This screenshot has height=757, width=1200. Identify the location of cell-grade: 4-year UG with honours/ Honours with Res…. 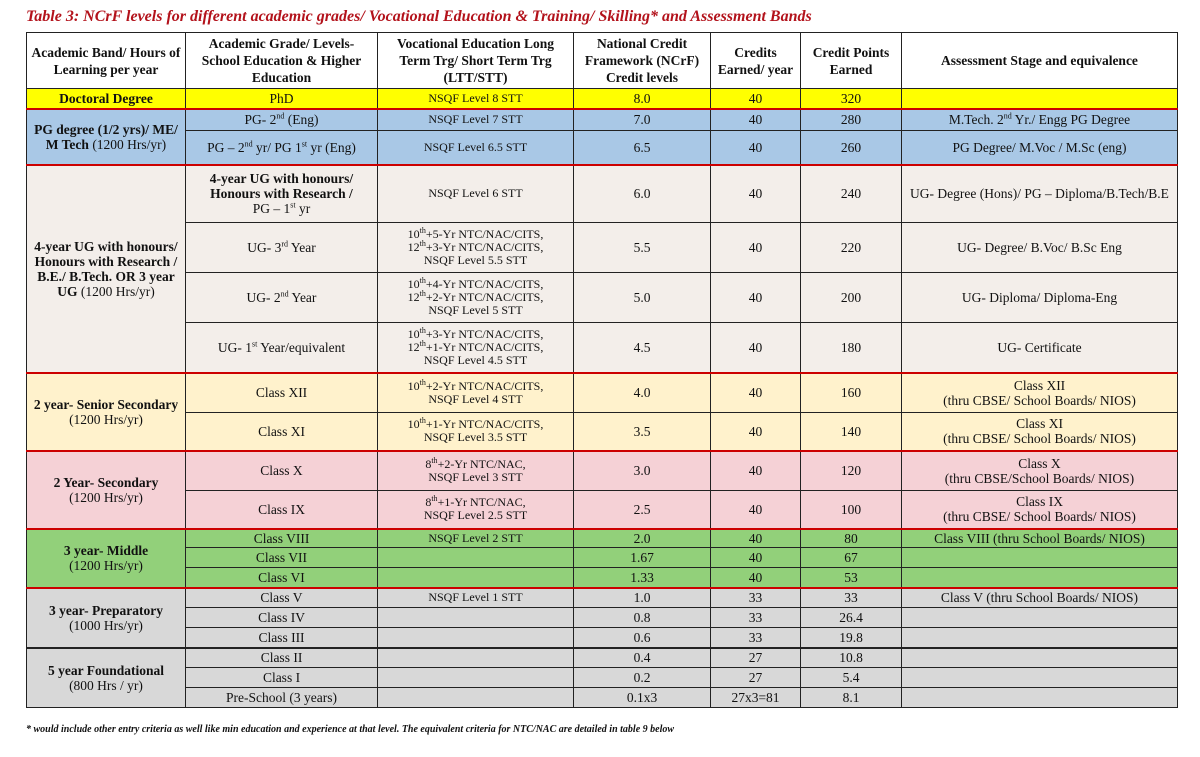
(281, 193).